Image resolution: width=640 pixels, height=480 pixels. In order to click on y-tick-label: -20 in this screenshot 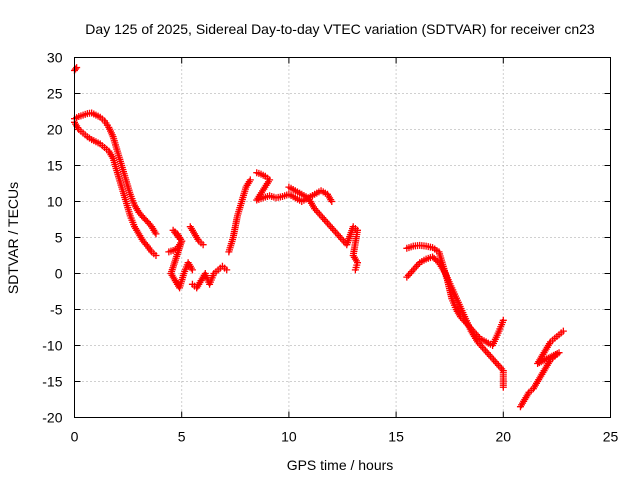, I will do `click(52, 418)`.